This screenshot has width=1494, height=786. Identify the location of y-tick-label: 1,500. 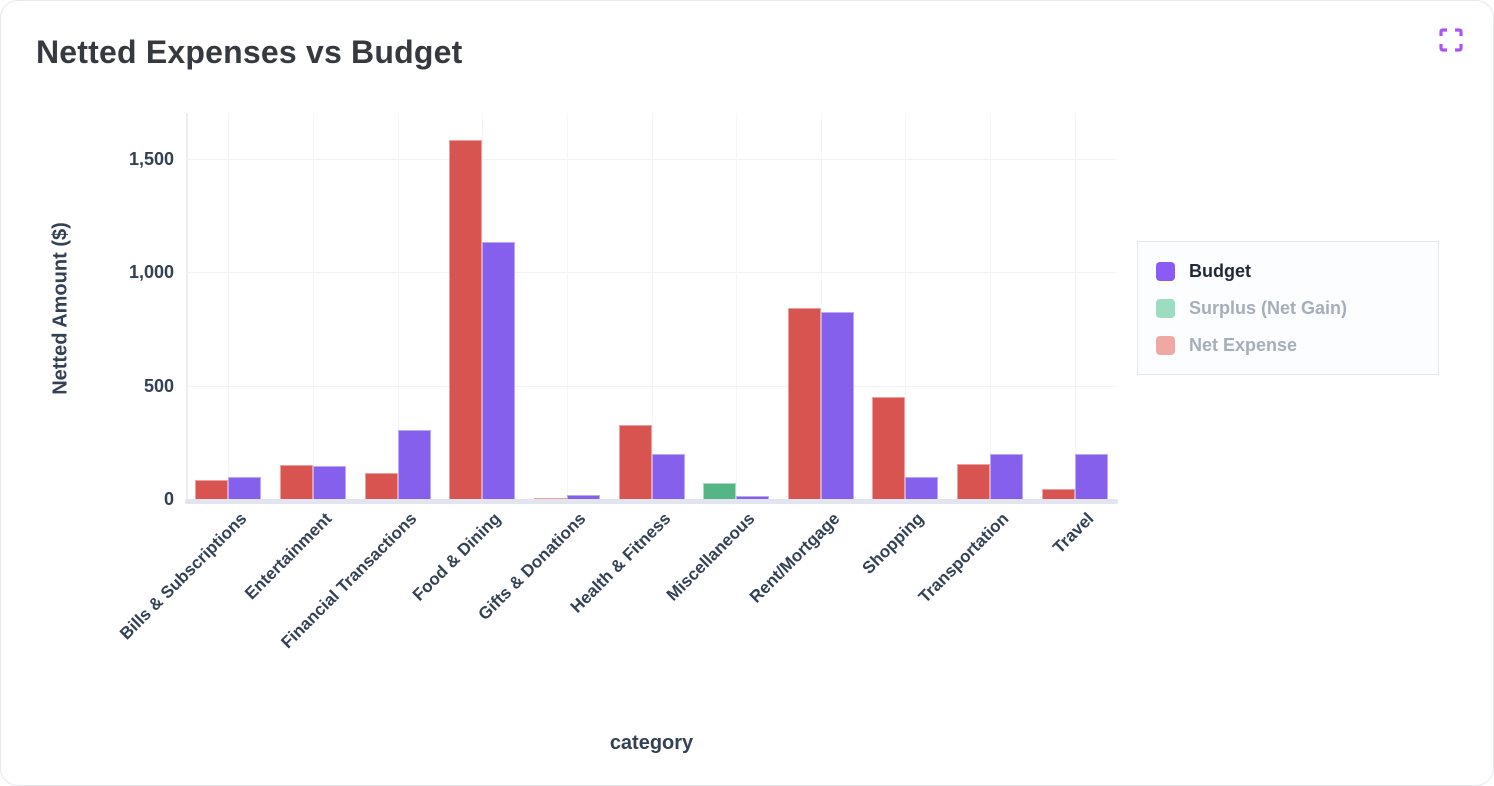
(151, 159).